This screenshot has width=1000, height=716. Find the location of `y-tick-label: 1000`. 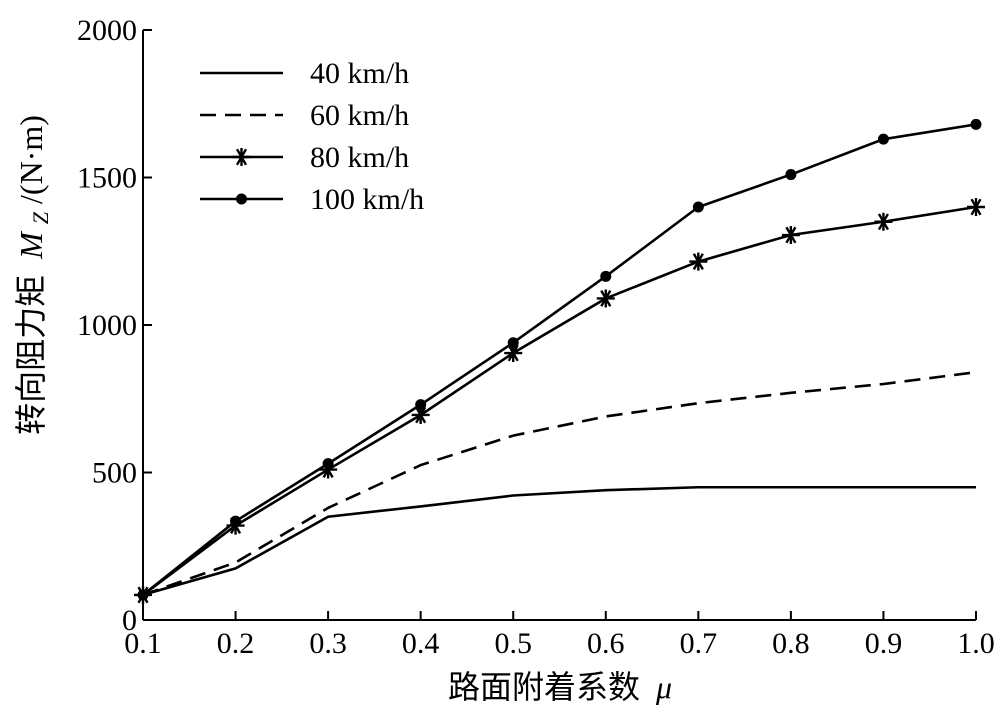

y-tick-label: 1000 is located at coordinates (107, 325).